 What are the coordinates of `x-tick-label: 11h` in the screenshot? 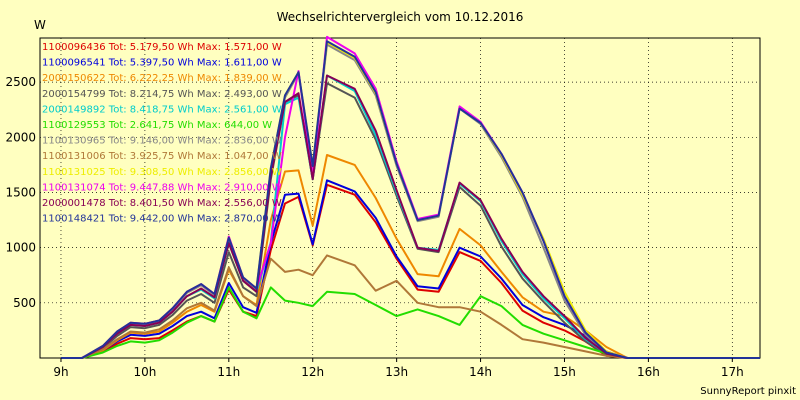 It's located at (228, 372).